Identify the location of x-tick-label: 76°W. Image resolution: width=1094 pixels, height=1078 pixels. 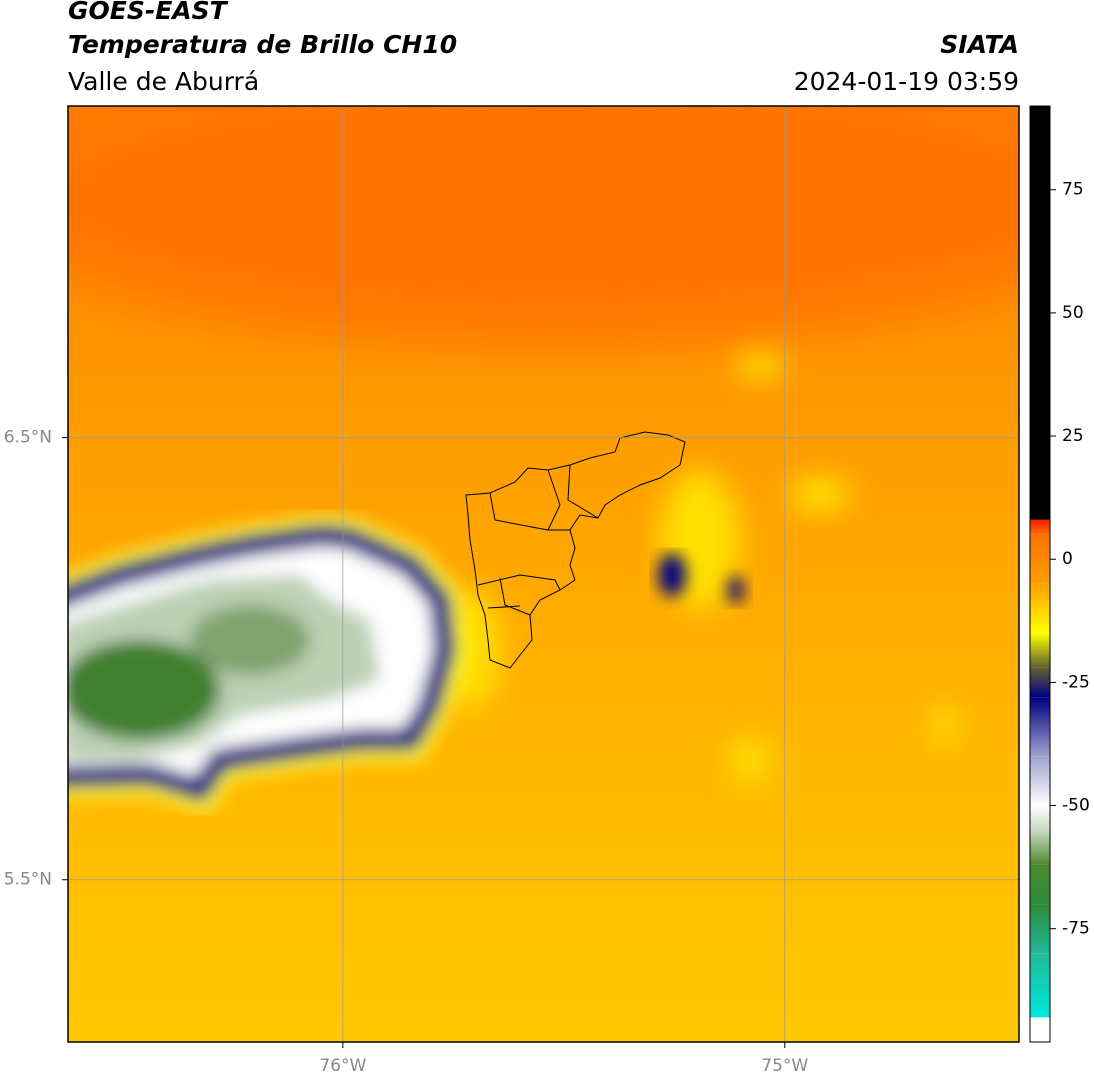
(342, 1066).